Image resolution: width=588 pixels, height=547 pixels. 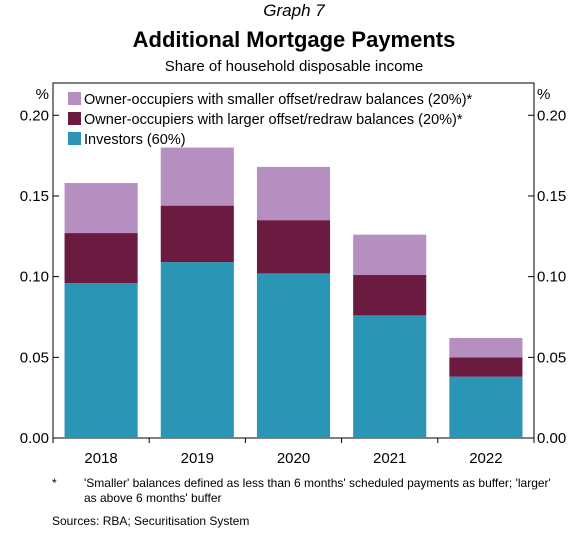 I want to click on legend-label-0: Investors (60%), so click(x=135, y=140).